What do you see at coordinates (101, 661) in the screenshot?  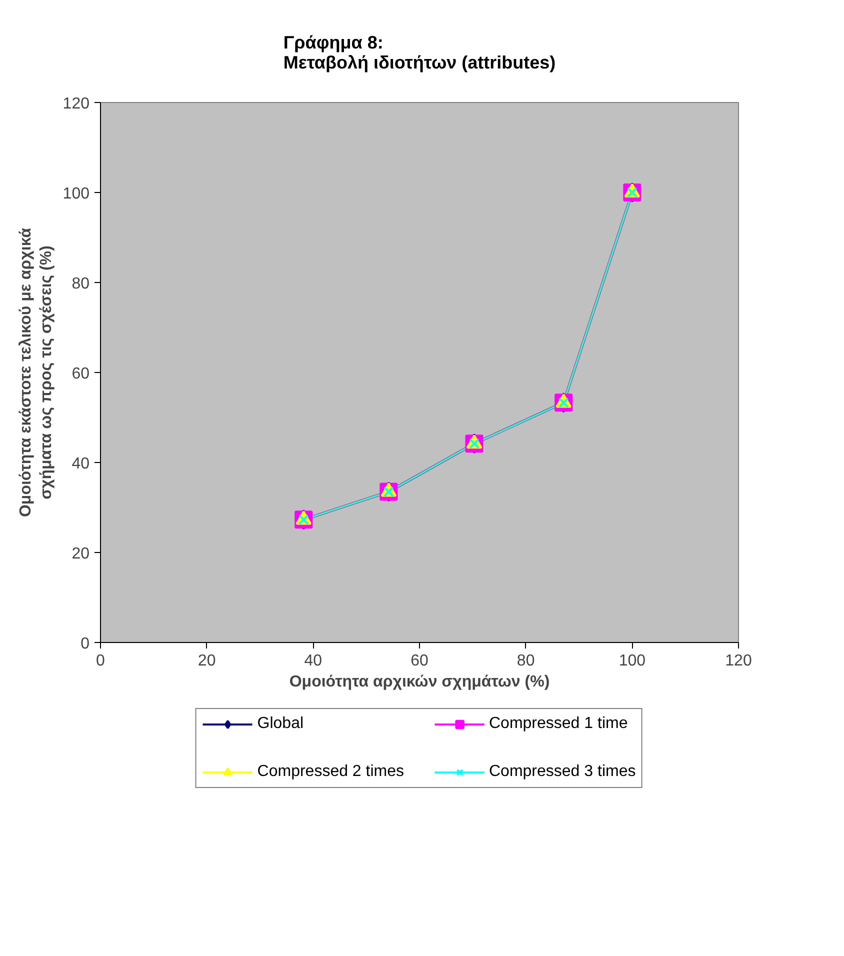 I see `x-tick-label: 0` at bounding box center [101, 661].